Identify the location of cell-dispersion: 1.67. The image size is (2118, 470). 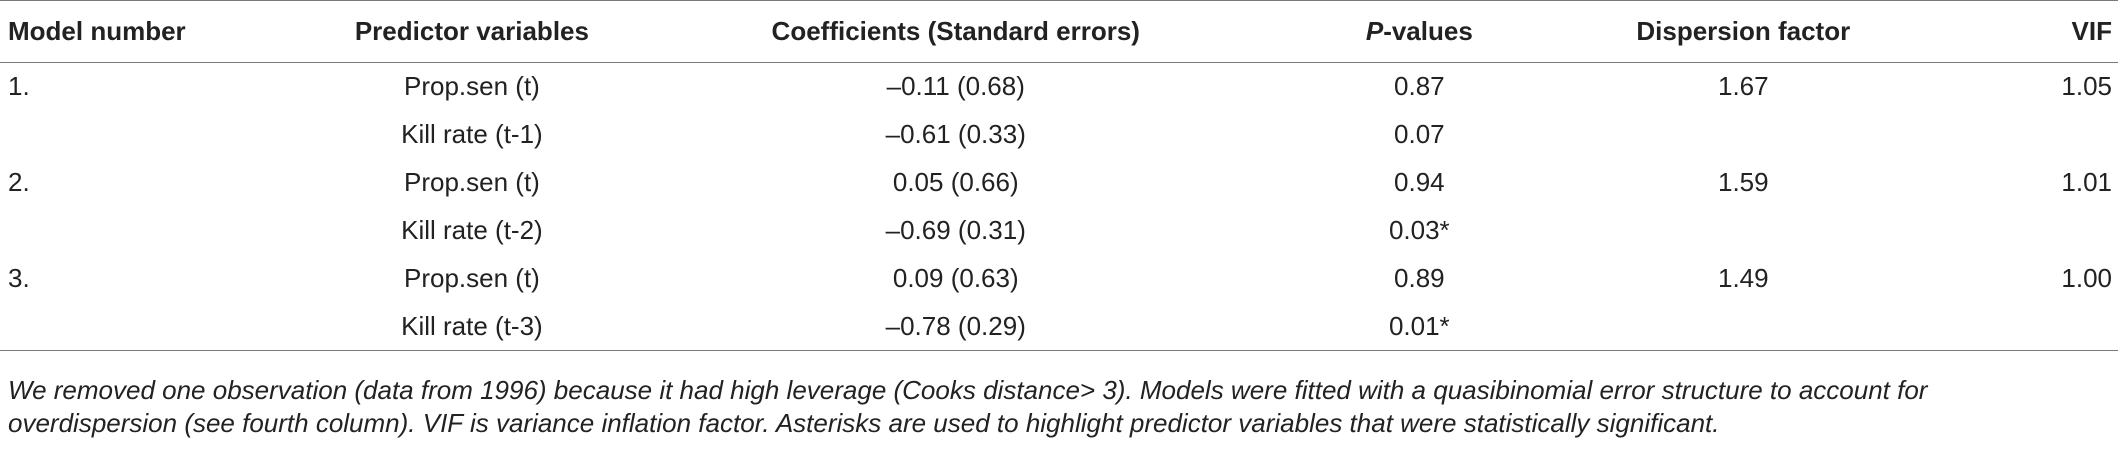
(1743, 86).